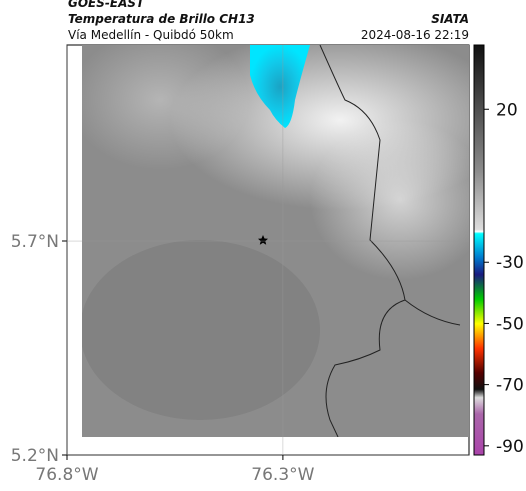  Describe the element at coordinates (510, 263) in the screenshot. I see `colorbar-label: -30` at that location.